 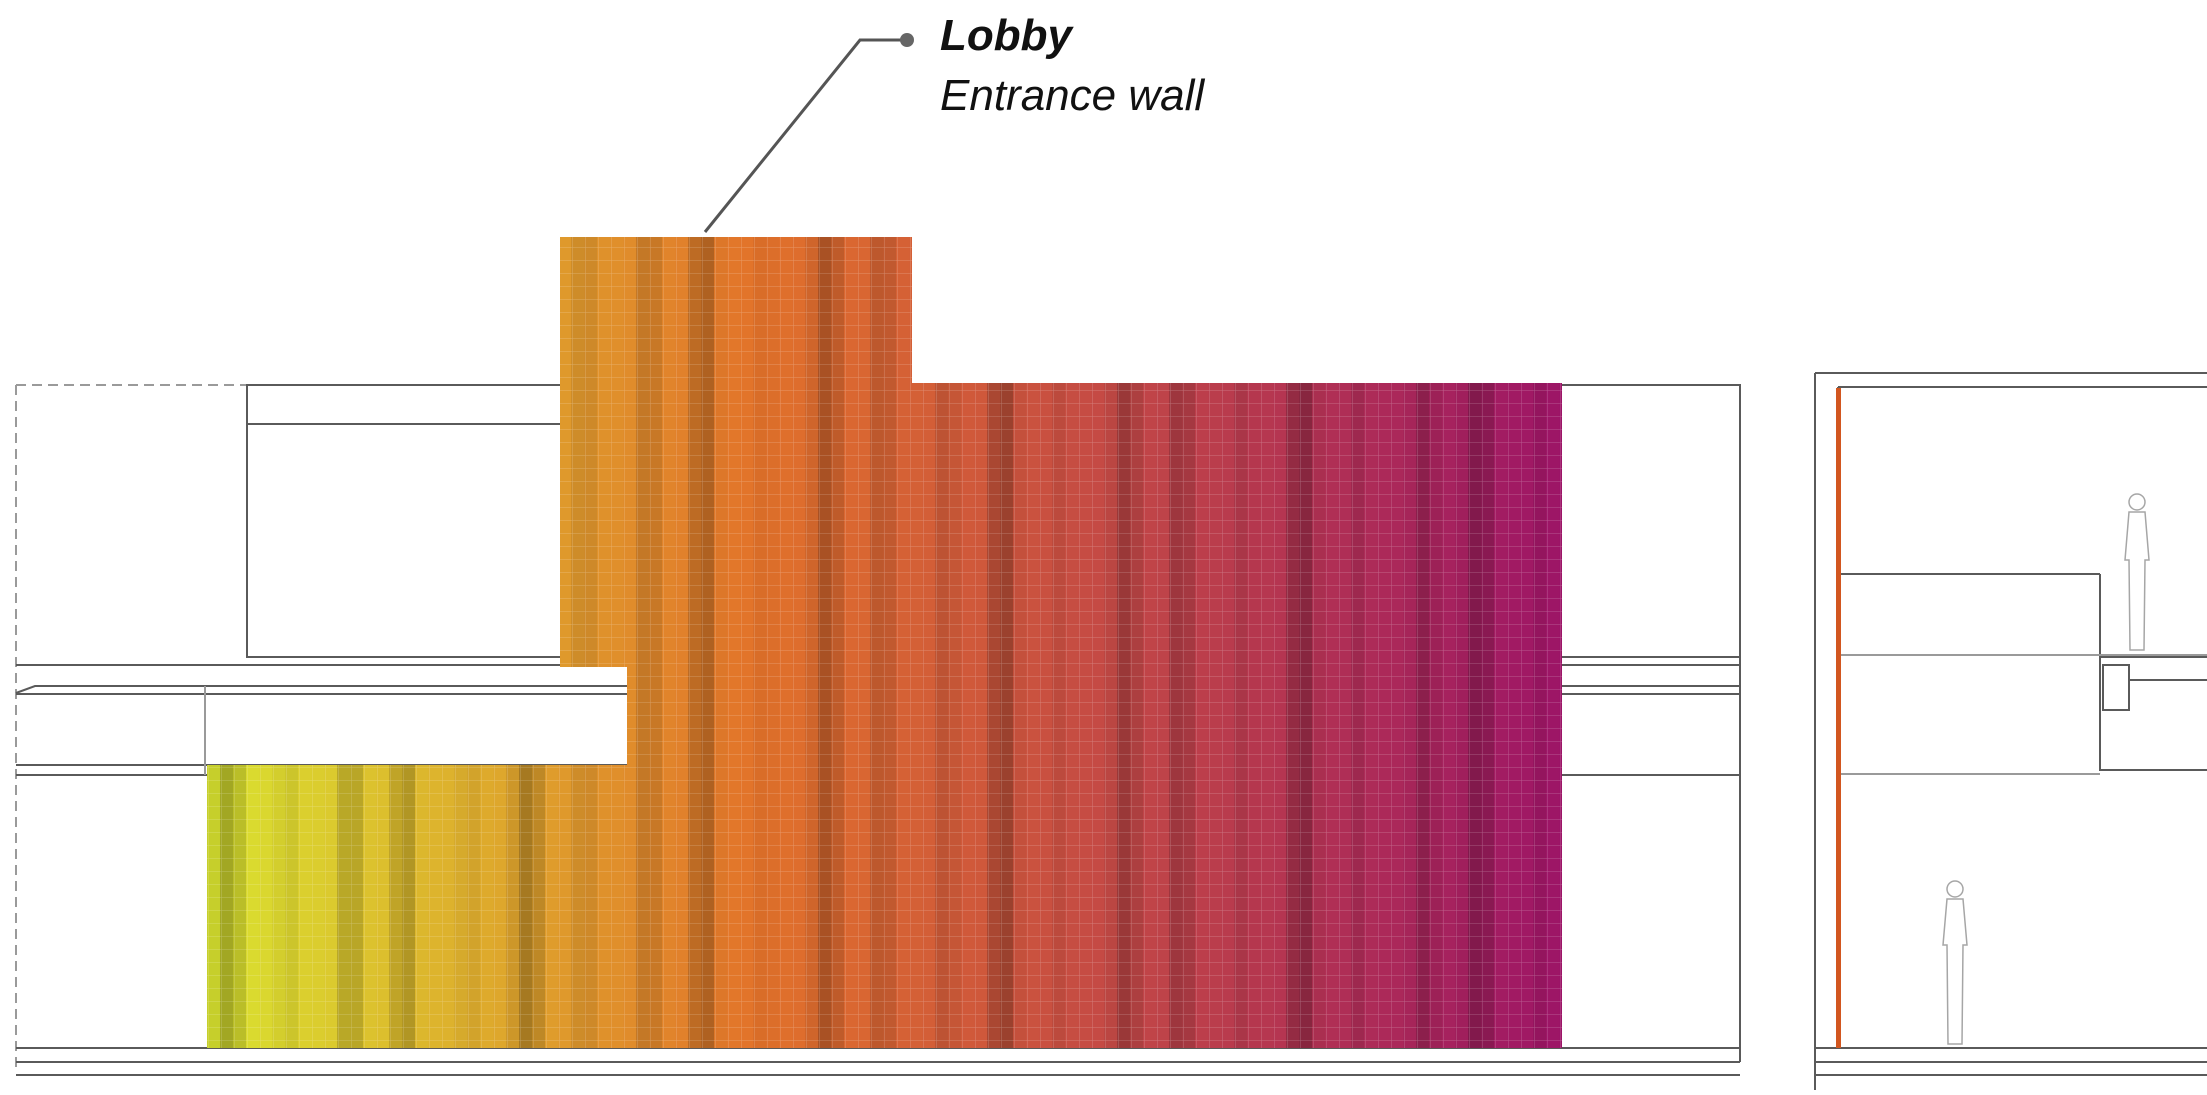 What do you see at coordinates (1955, 962) in the screenshot?
I see `person-figure-lower` at bounding box center [1955, 962].